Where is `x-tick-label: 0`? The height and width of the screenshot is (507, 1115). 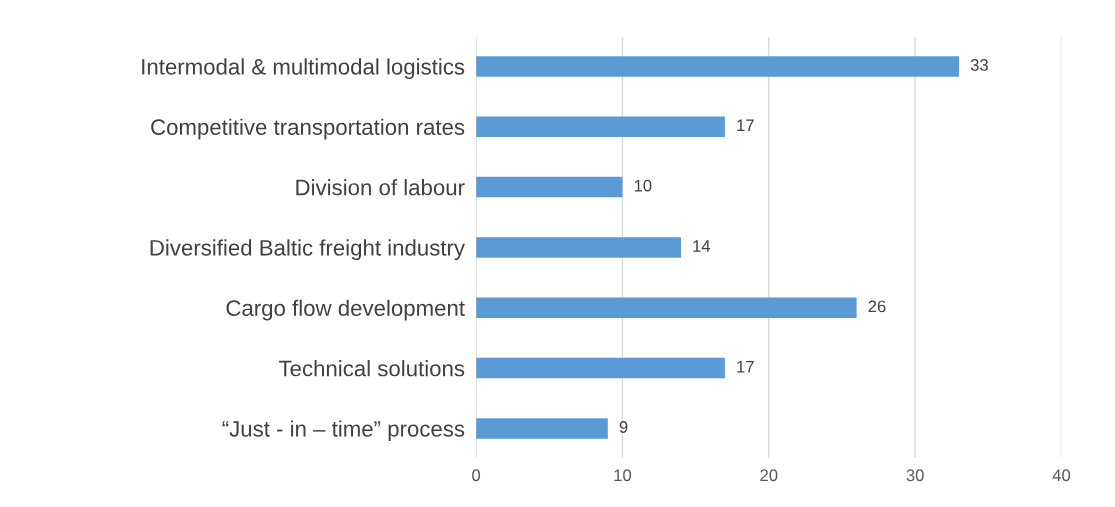 x-tick-label: 0 is located at coordinates (476, 475).